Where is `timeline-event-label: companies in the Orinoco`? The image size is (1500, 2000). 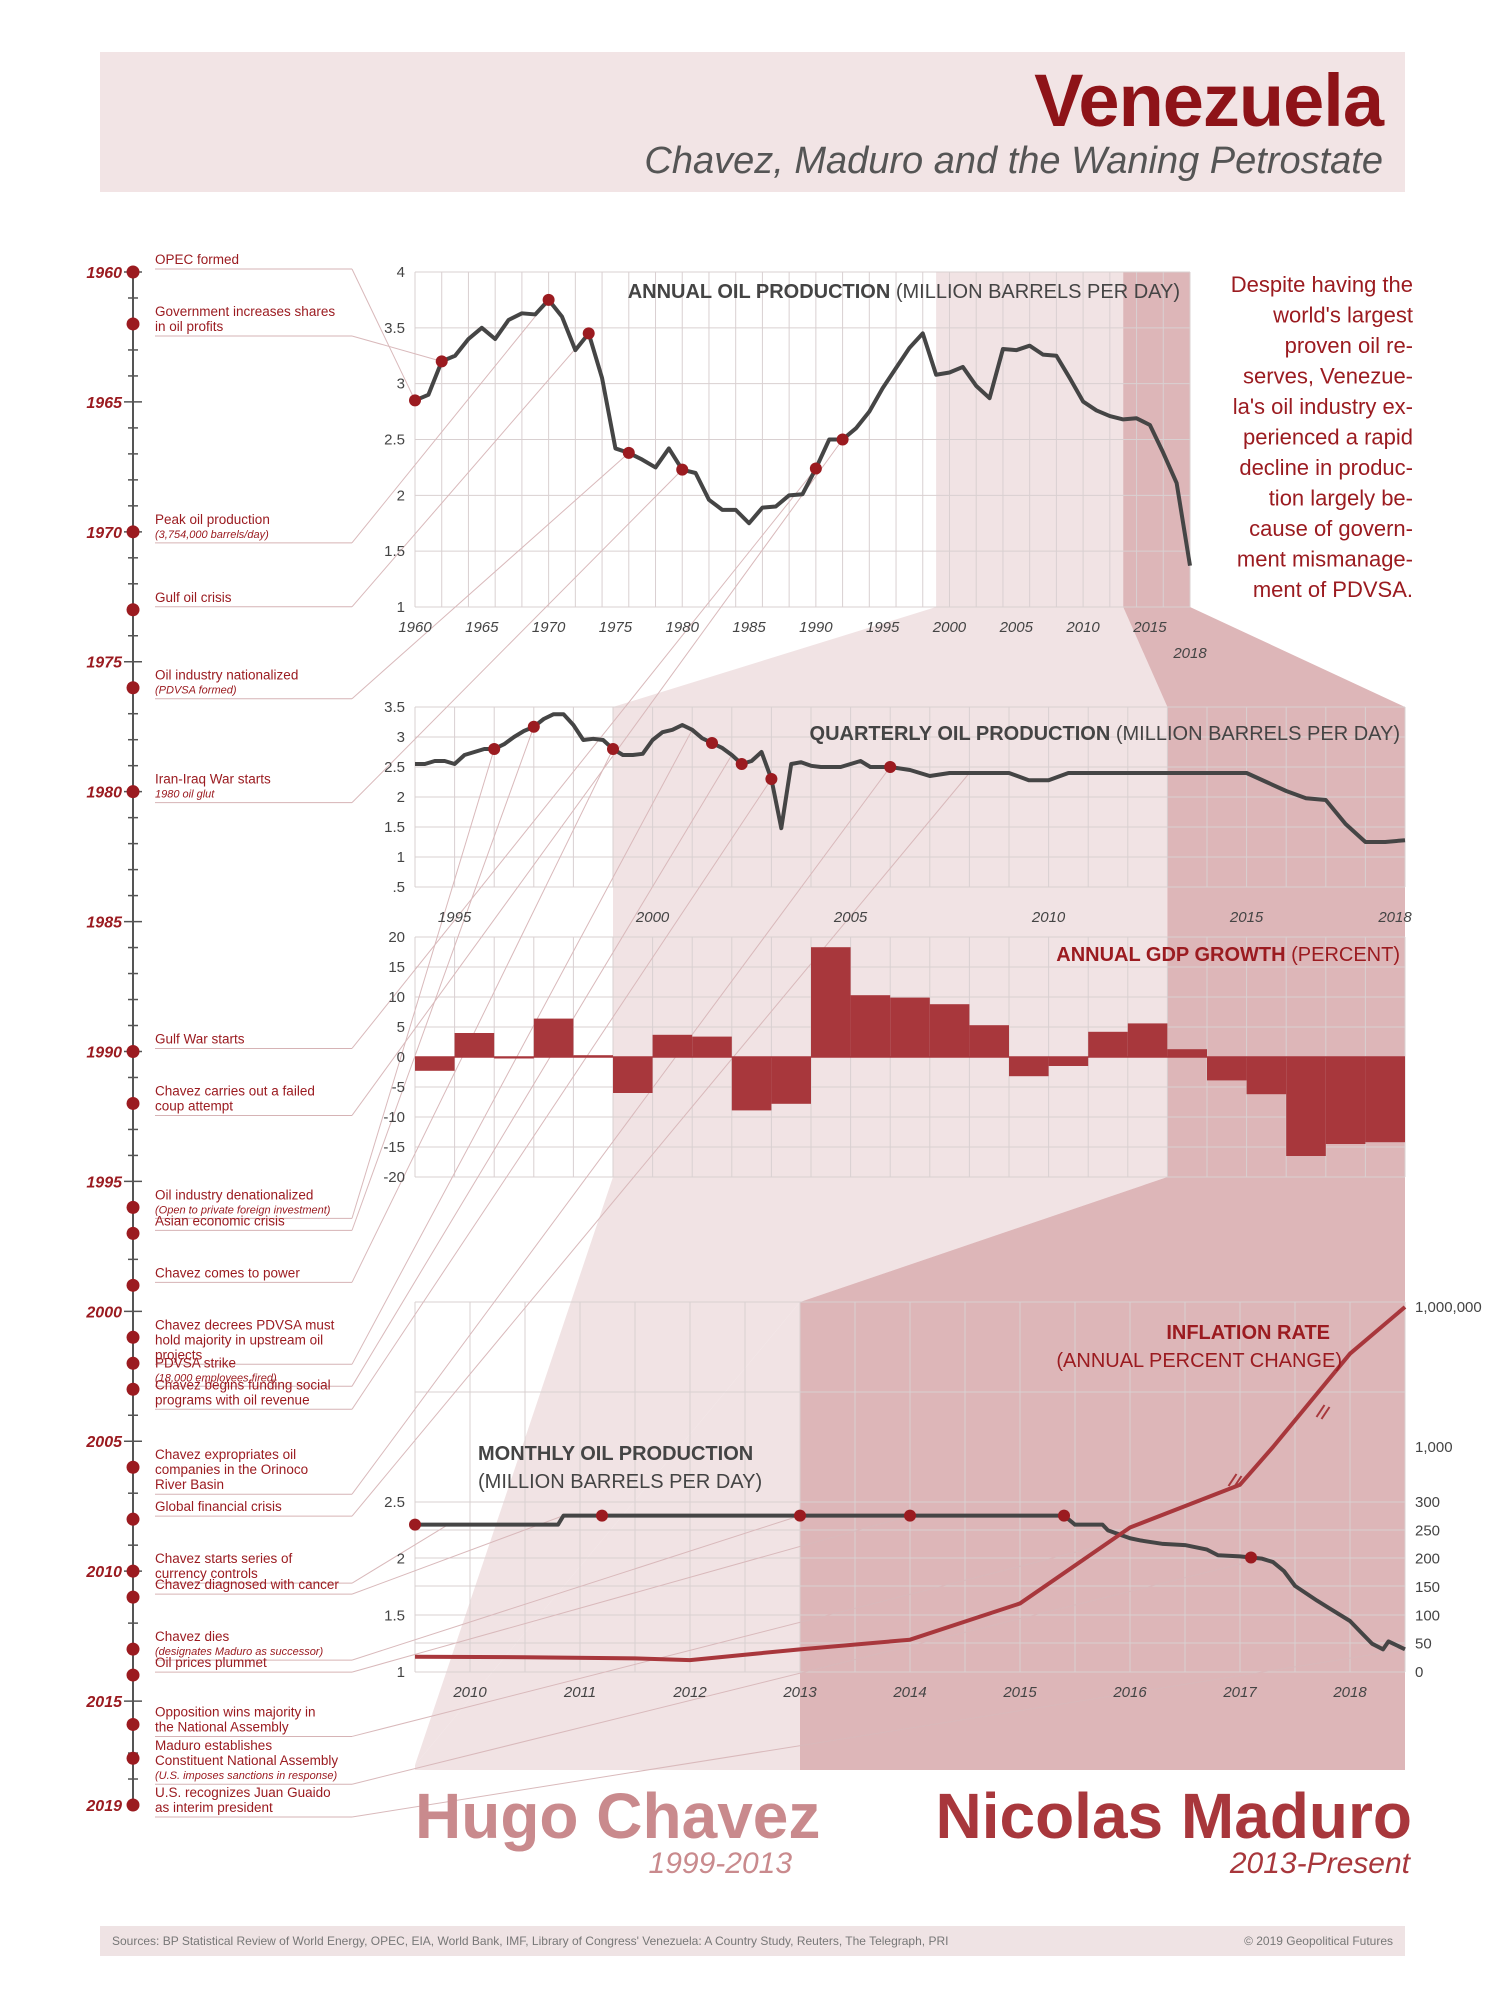 timeline-event-label: companies in the Orinoco is located at coordinates (231, 1469).